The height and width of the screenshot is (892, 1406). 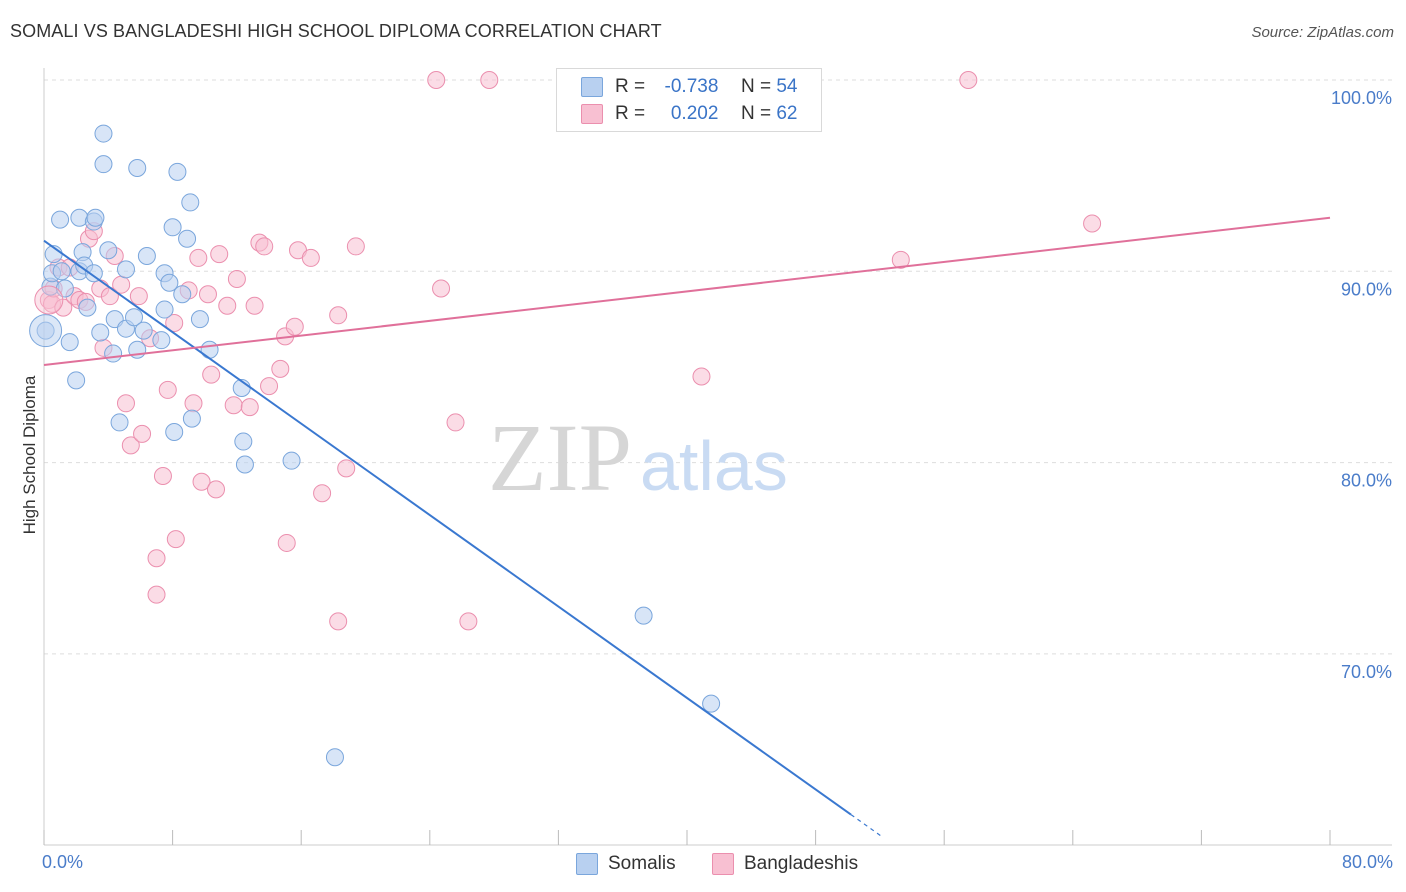 I want to click on somali-trend-extension, so click(x=867, y=826).